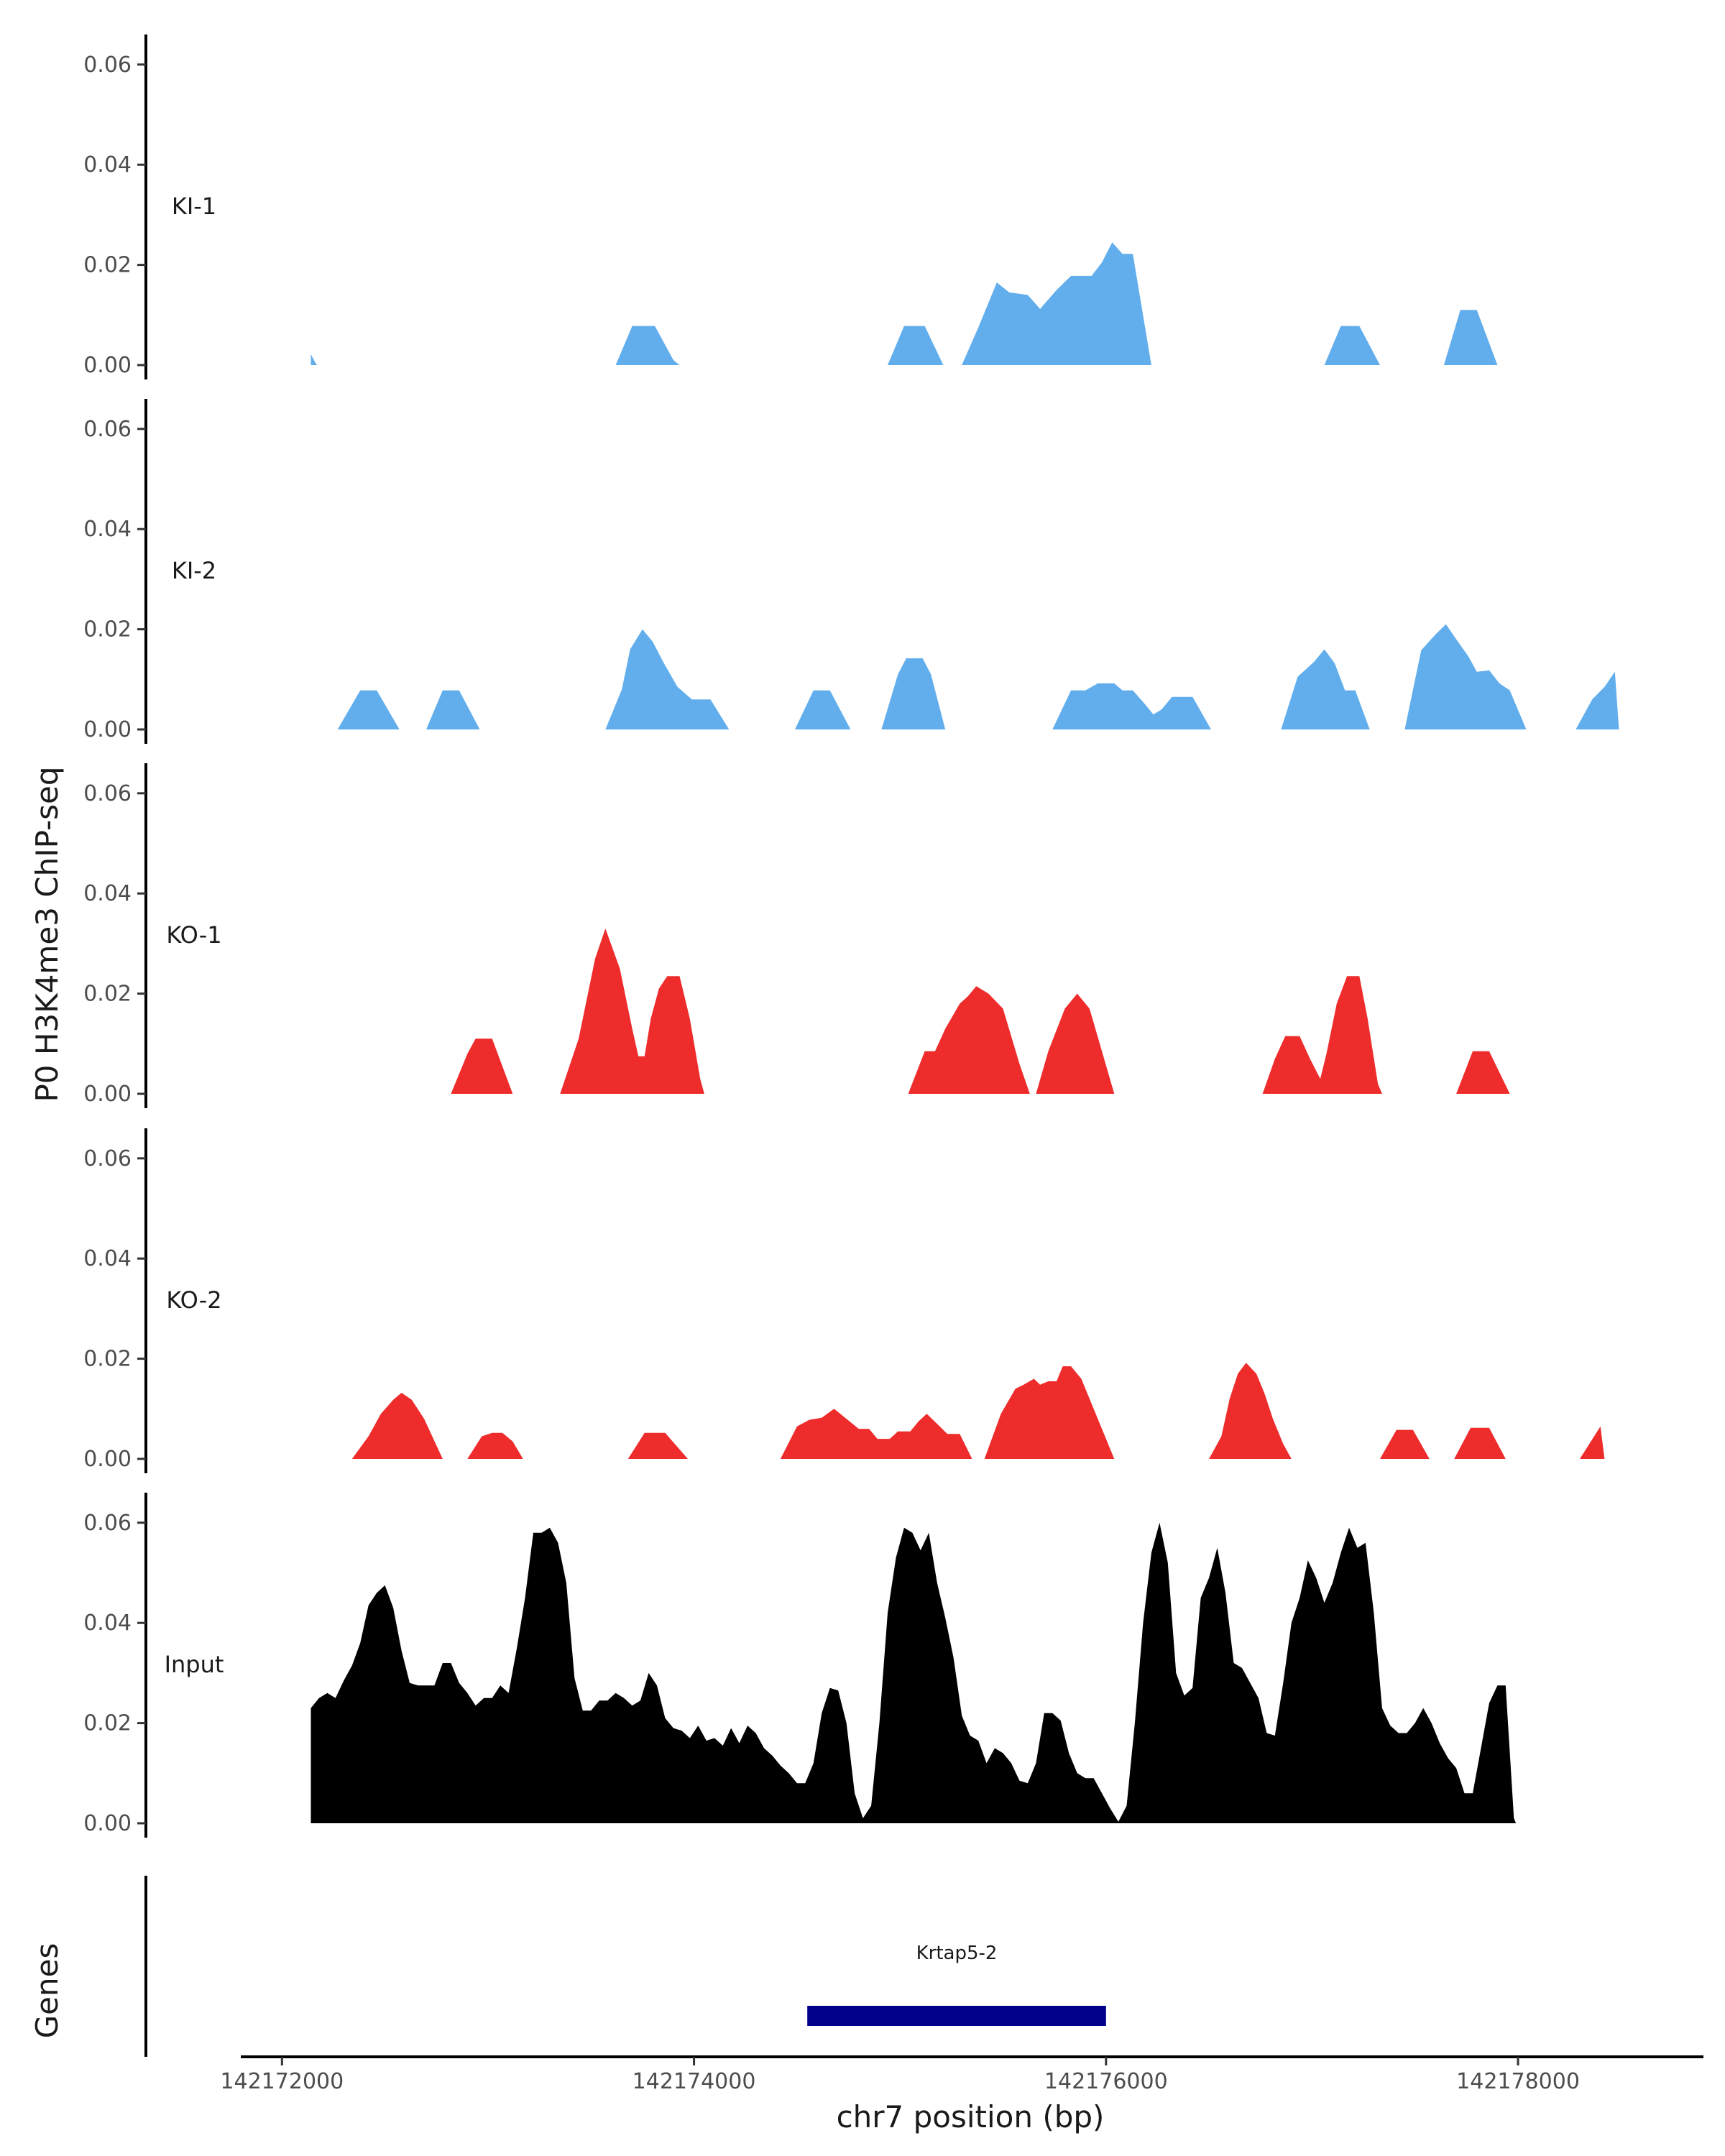 This screenshot has width=1725, height=2156. What do you see at coordinates (790, 206) in the screenshot?
I see `track-ki-1: 0.00 0.02 0.04 0.06 KI-1` at bounding box center [790, 206].